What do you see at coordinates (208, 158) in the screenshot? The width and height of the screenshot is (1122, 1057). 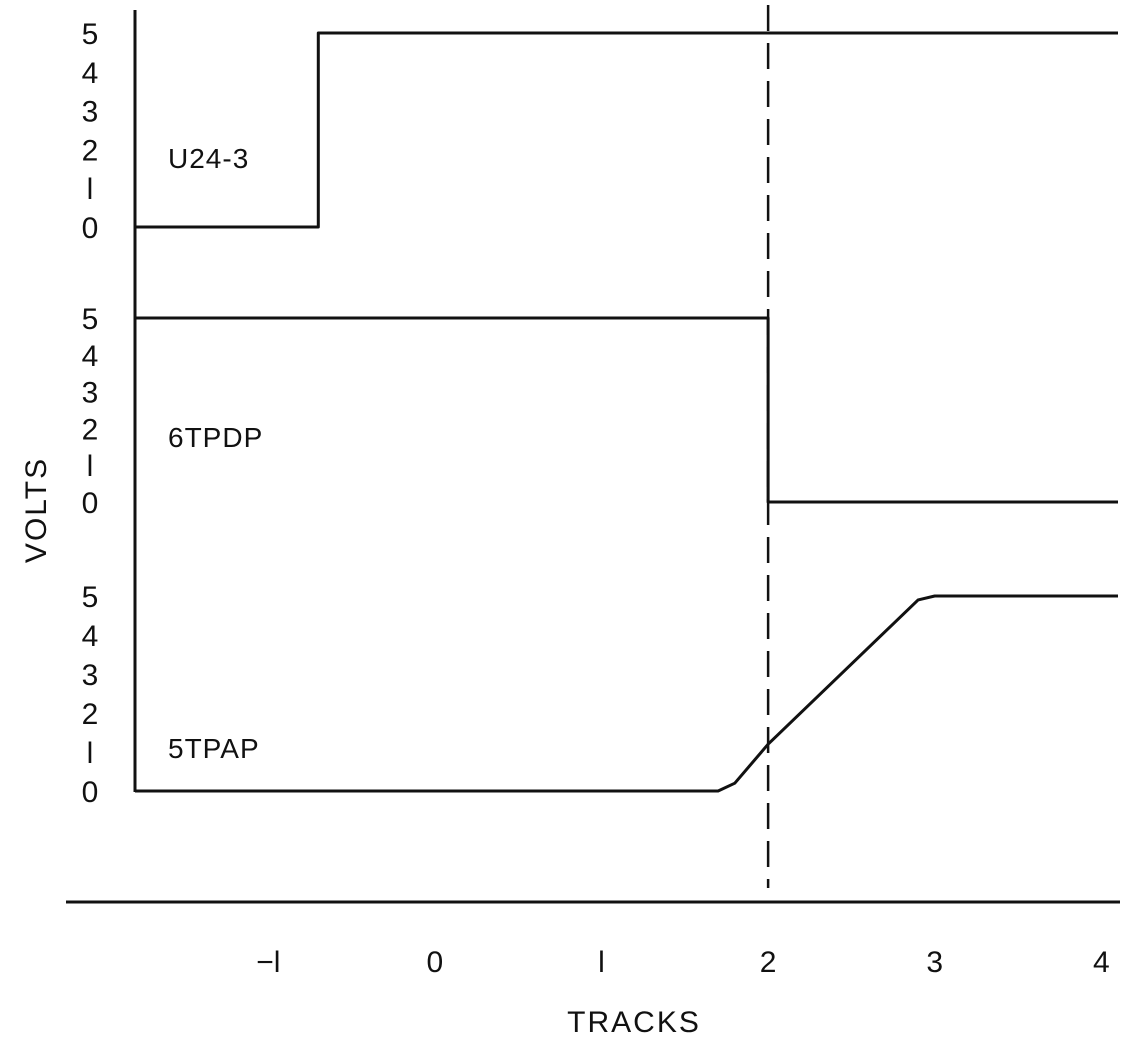 I see `series-label-u24-3: U24-3` at bounding box center [208, 158].